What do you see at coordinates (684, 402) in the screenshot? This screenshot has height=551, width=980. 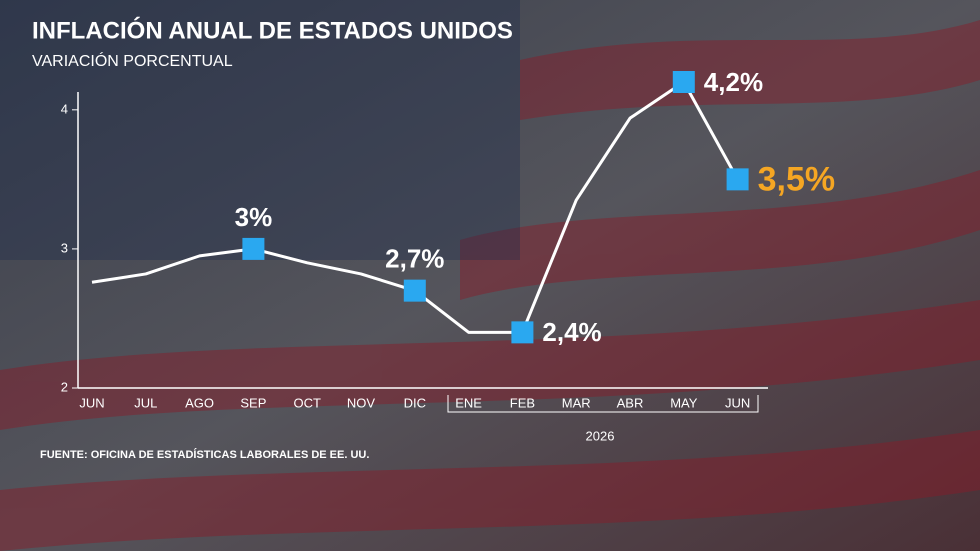 I see `x-tick-label: MAY` at bounding box center [684, 402].